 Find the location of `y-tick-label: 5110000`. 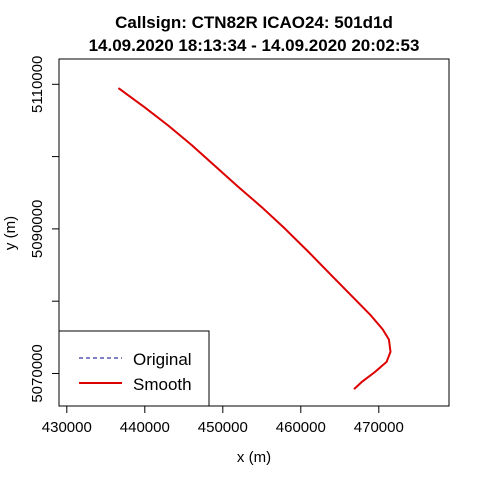

y-tick-label: 5110000 is located at coordinates (37, 84).